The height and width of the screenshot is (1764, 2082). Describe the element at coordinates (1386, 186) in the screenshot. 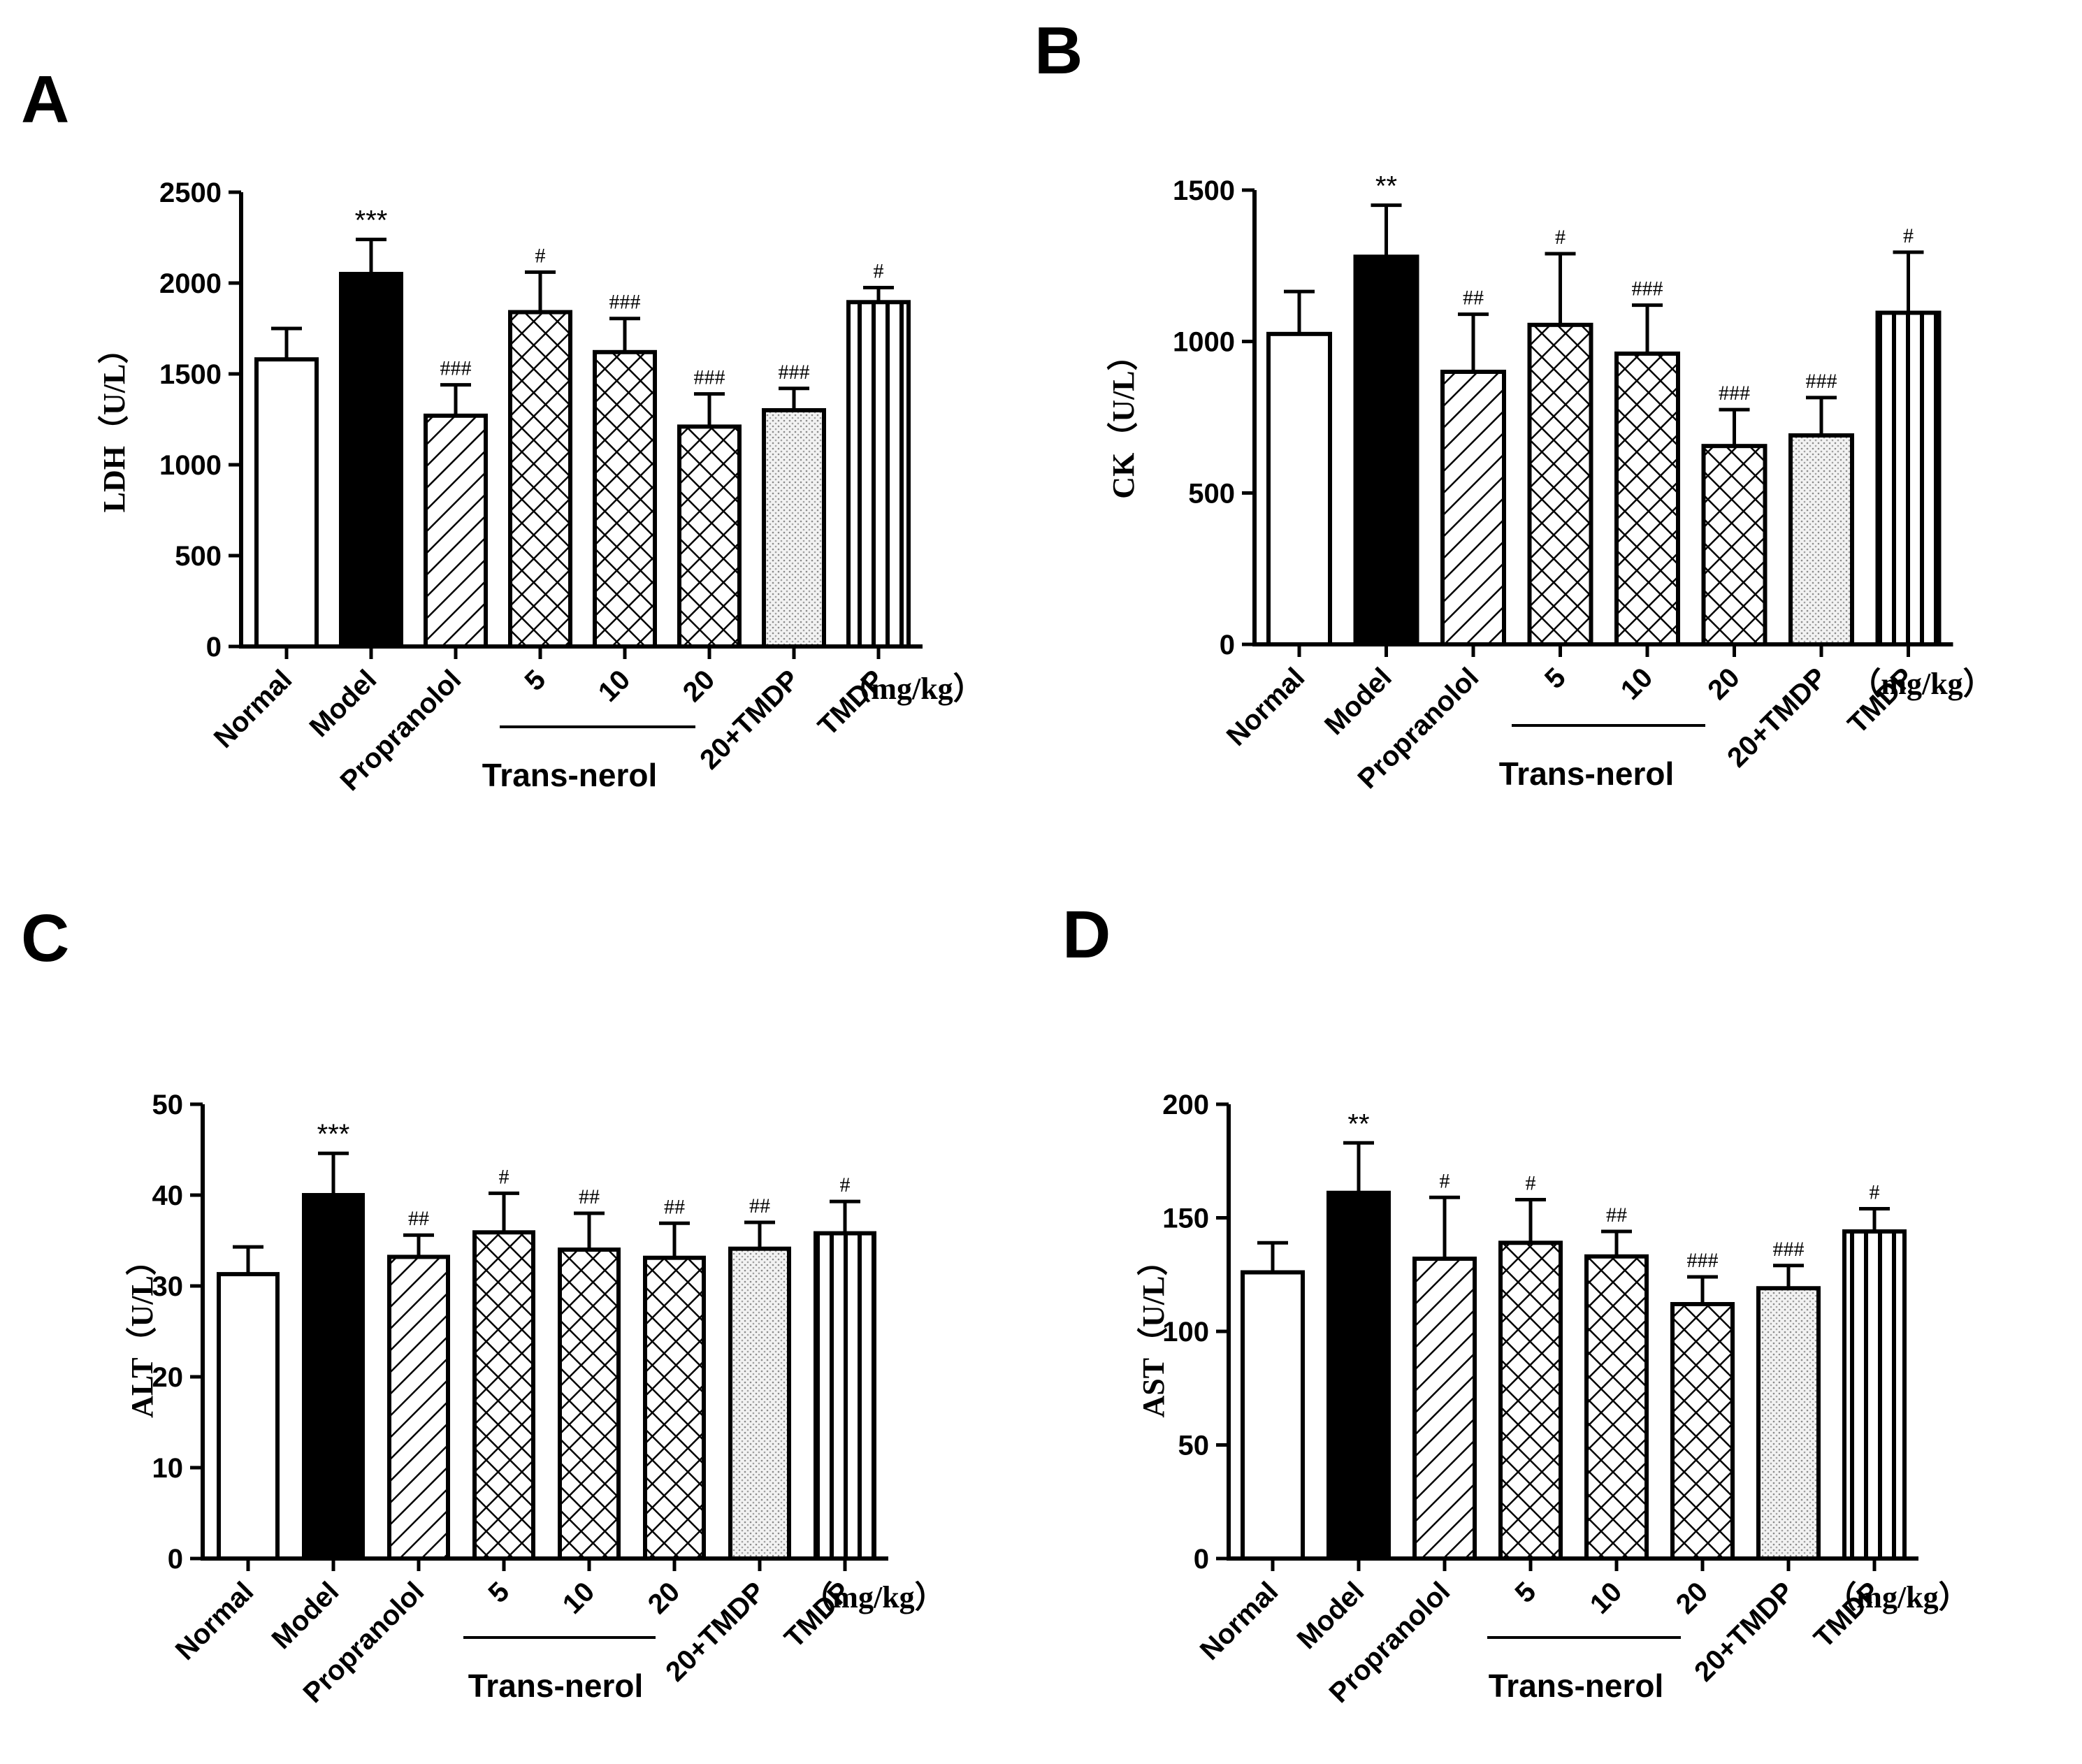

I see `significance-label: **` at that location.